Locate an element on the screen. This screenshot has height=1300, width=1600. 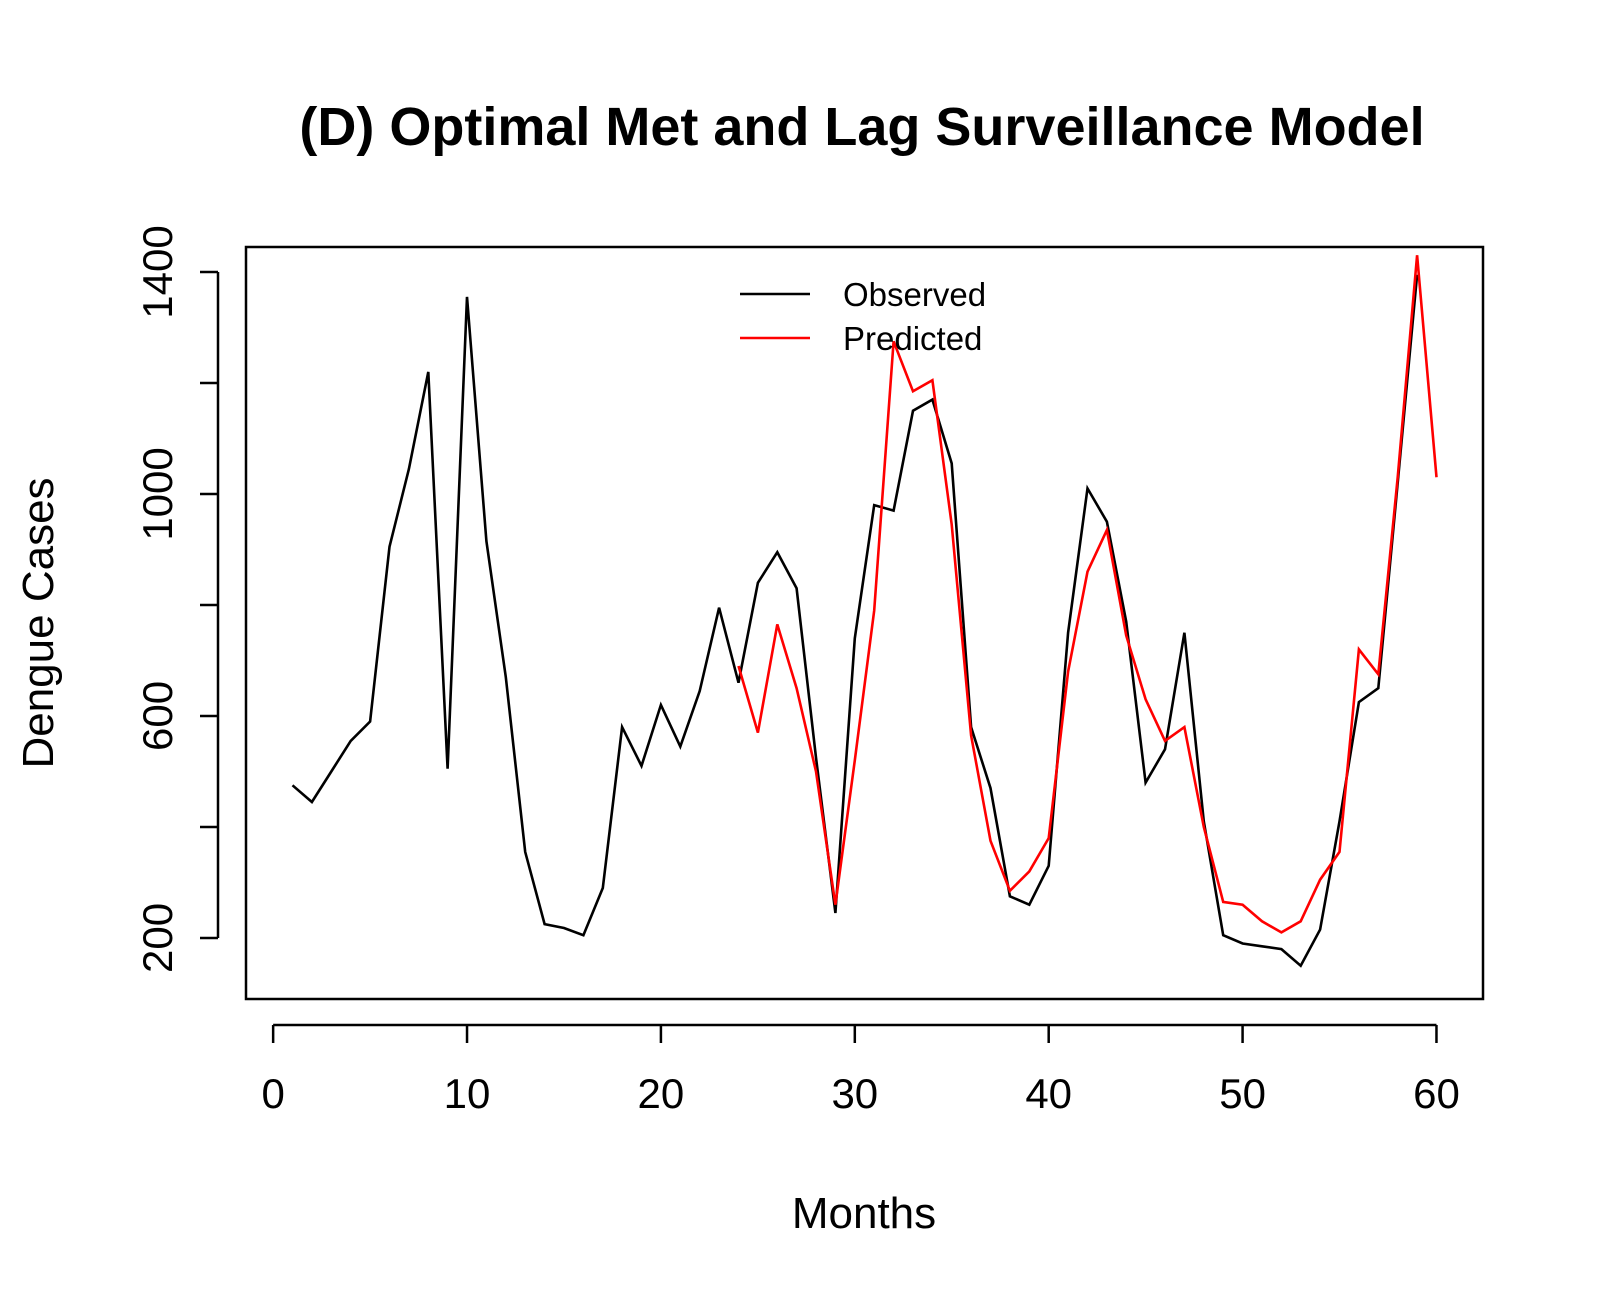
x-tick-label: 60 is located at coordinates (1436, 1093).